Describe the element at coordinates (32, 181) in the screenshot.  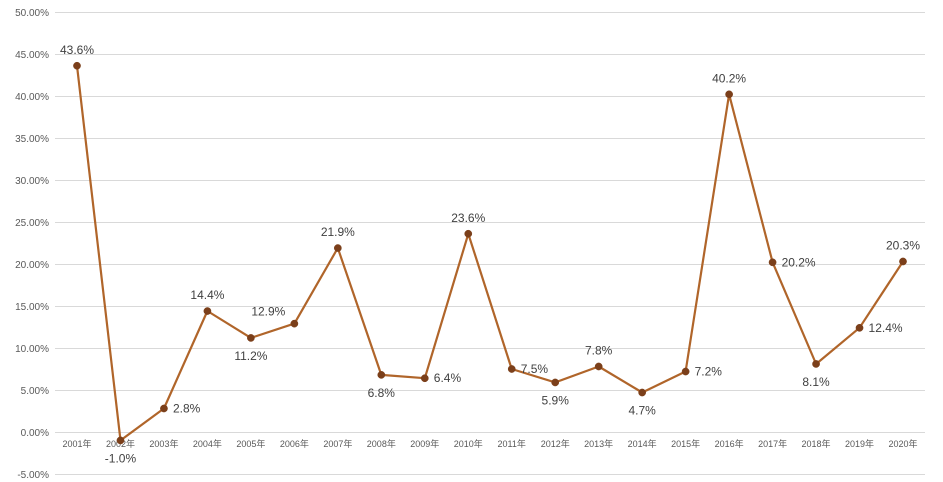
I see `y-tick-label: 30.00%` at that location.